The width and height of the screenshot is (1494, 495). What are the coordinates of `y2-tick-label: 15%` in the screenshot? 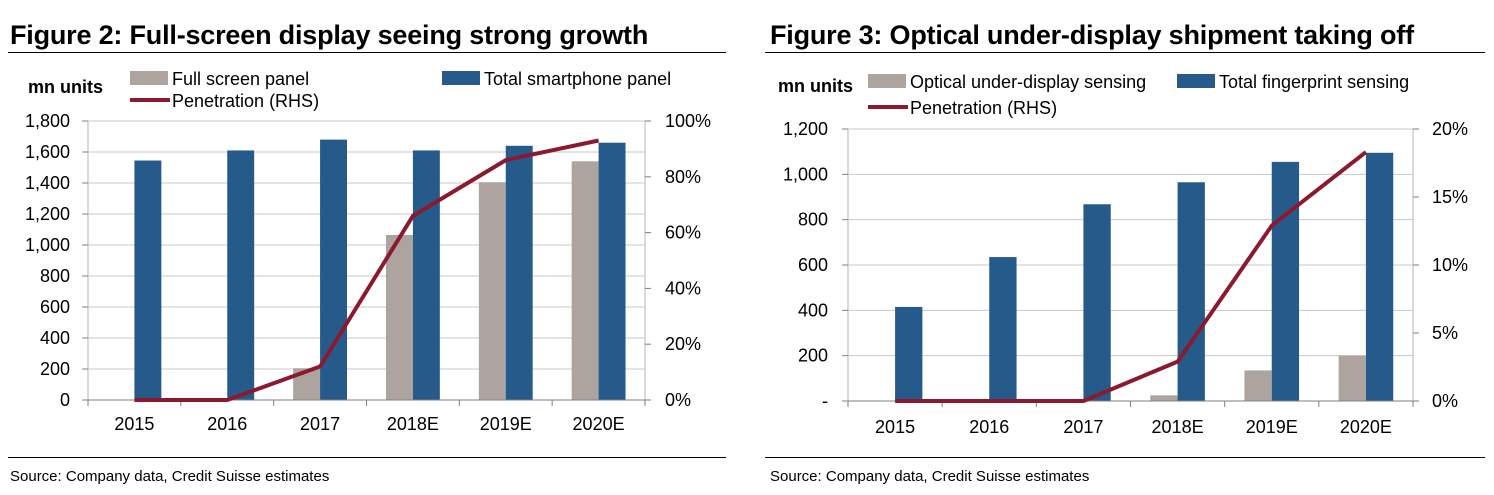 It's located at (1450, 197).